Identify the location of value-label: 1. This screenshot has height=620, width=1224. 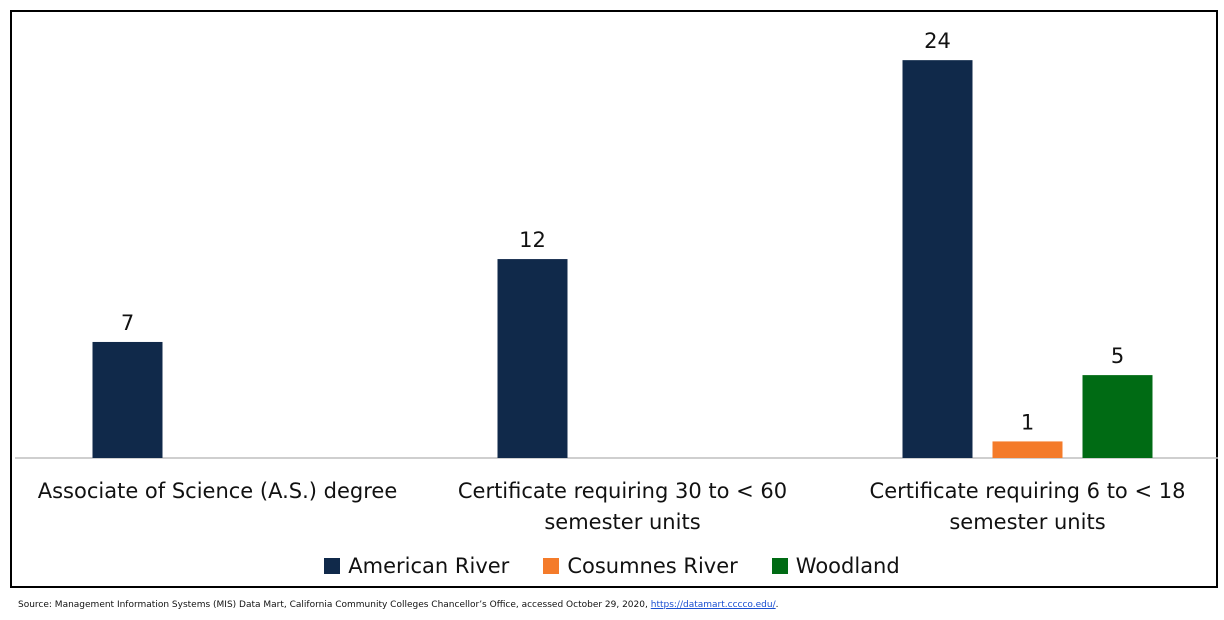
(1027, 422).